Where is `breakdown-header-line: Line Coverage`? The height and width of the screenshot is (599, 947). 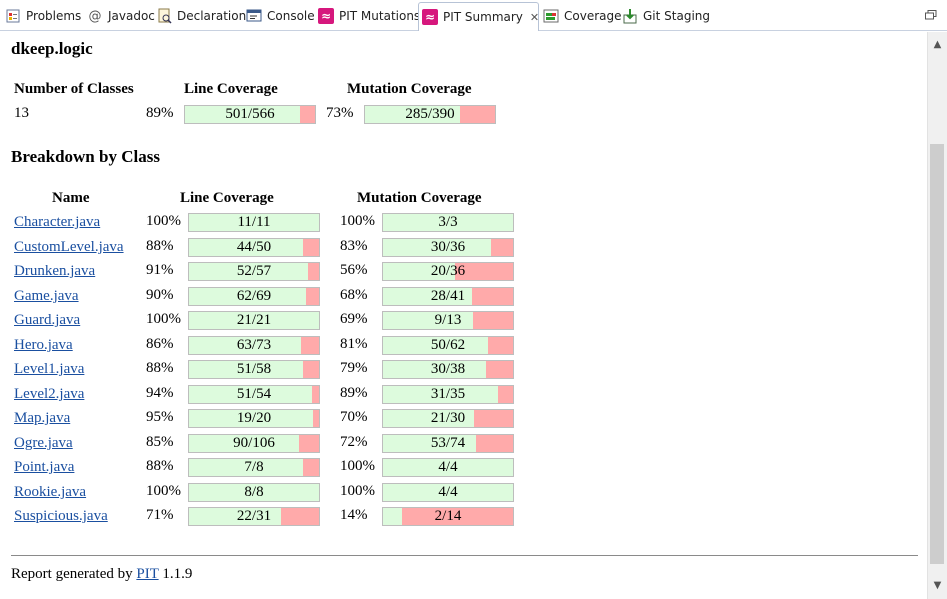
breakdown-header-line: Line Coverage is located at coordinates (227, 198).